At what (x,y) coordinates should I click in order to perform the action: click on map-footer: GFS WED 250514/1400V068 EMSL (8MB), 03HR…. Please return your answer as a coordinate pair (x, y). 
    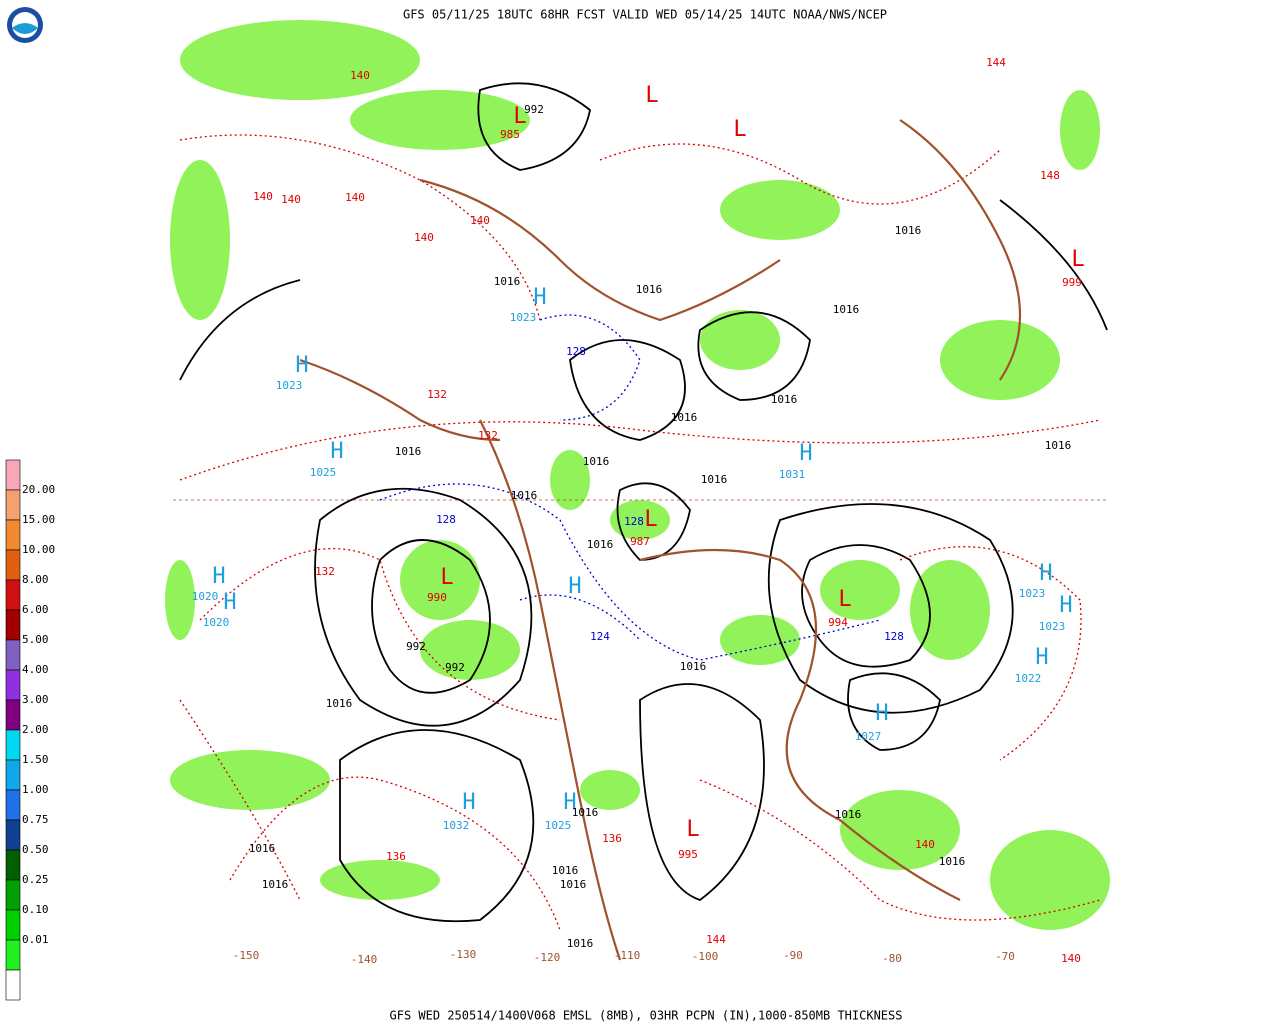
    Looking at the image, I should click on (646, 1016).